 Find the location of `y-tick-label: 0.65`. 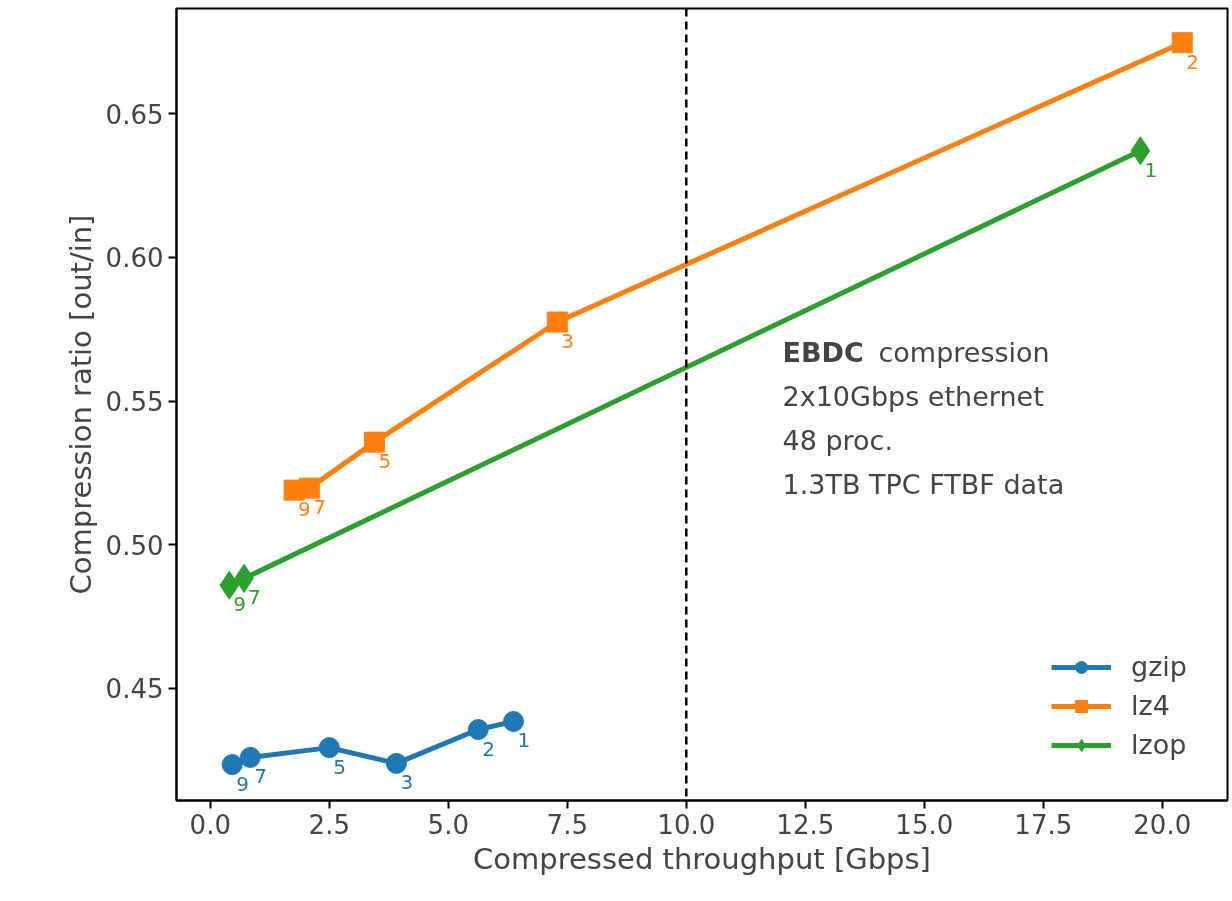

y-tick-label: 0.65 is located at coordinates (134, 114).